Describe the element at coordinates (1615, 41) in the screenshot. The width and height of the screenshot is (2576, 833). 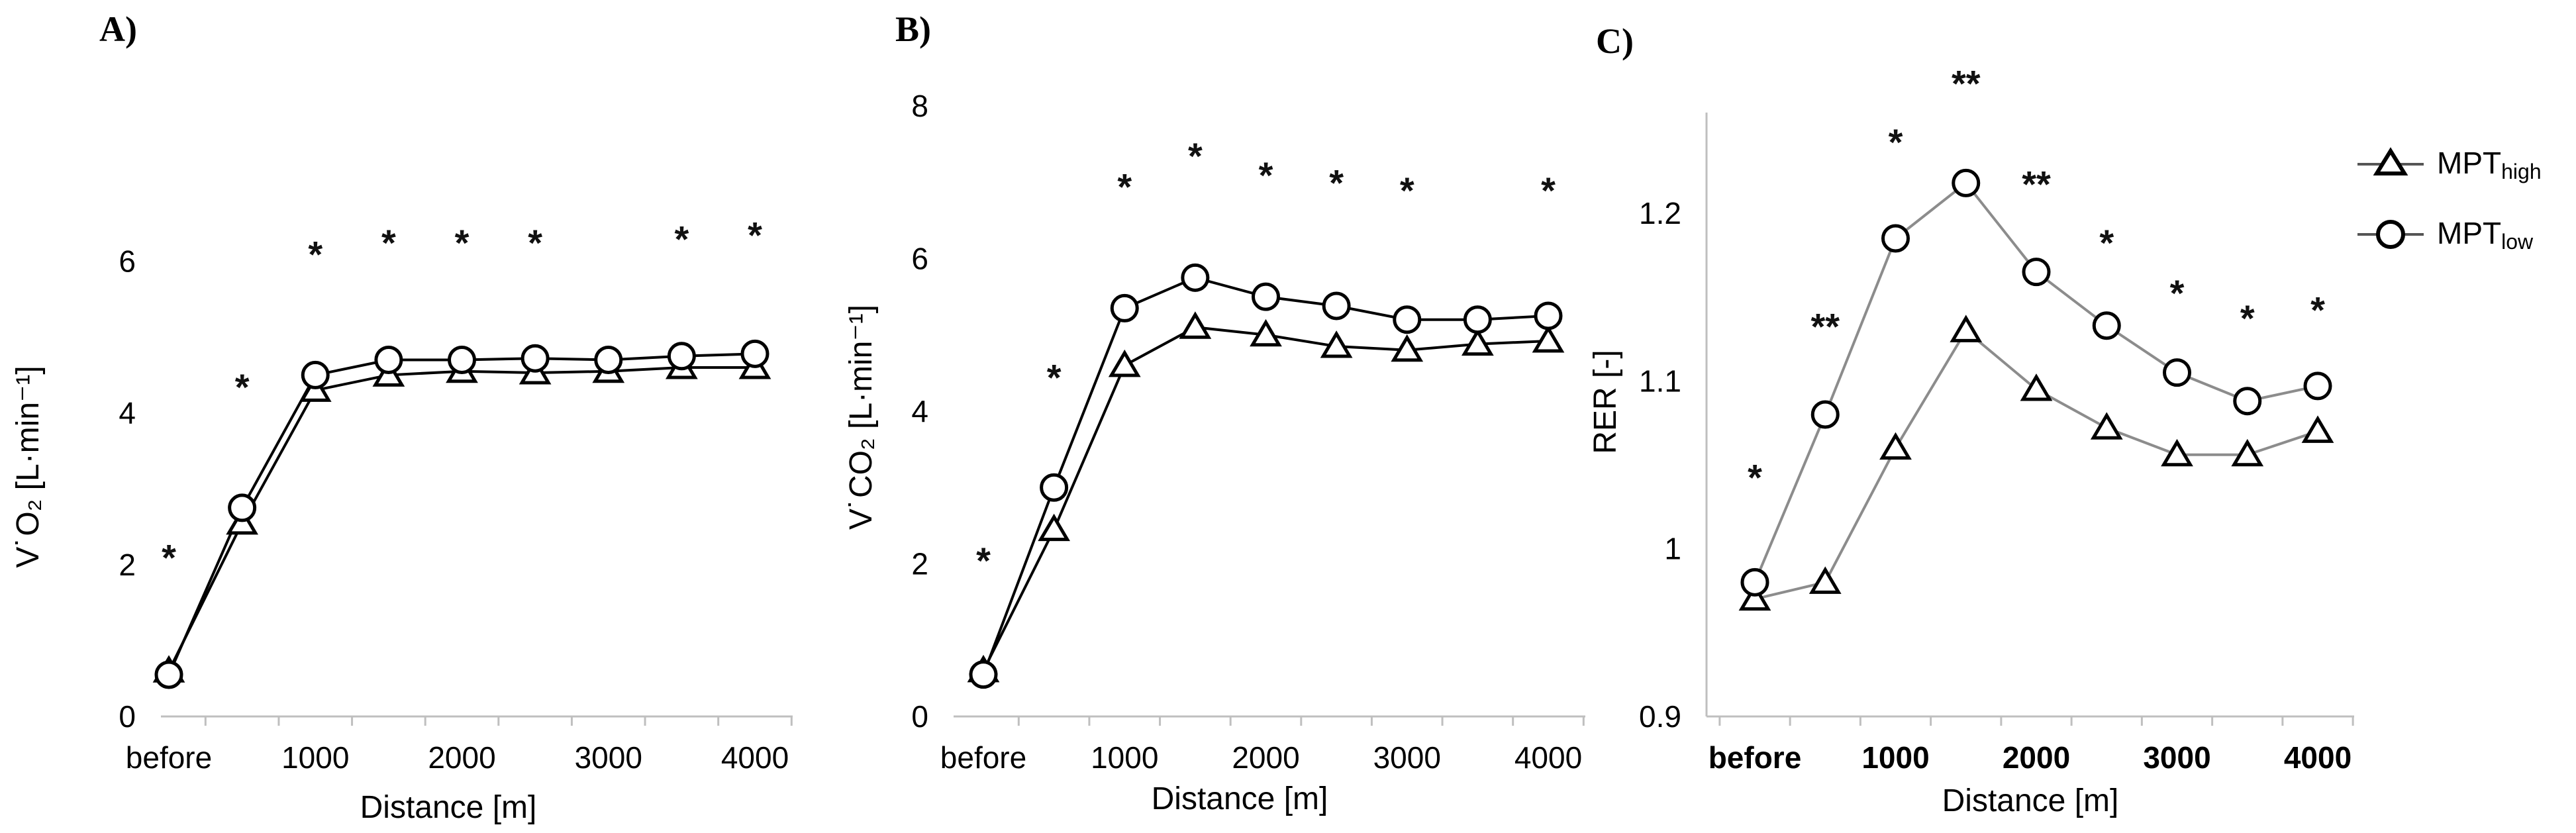
I see `panel-label-c: C)` at that location.